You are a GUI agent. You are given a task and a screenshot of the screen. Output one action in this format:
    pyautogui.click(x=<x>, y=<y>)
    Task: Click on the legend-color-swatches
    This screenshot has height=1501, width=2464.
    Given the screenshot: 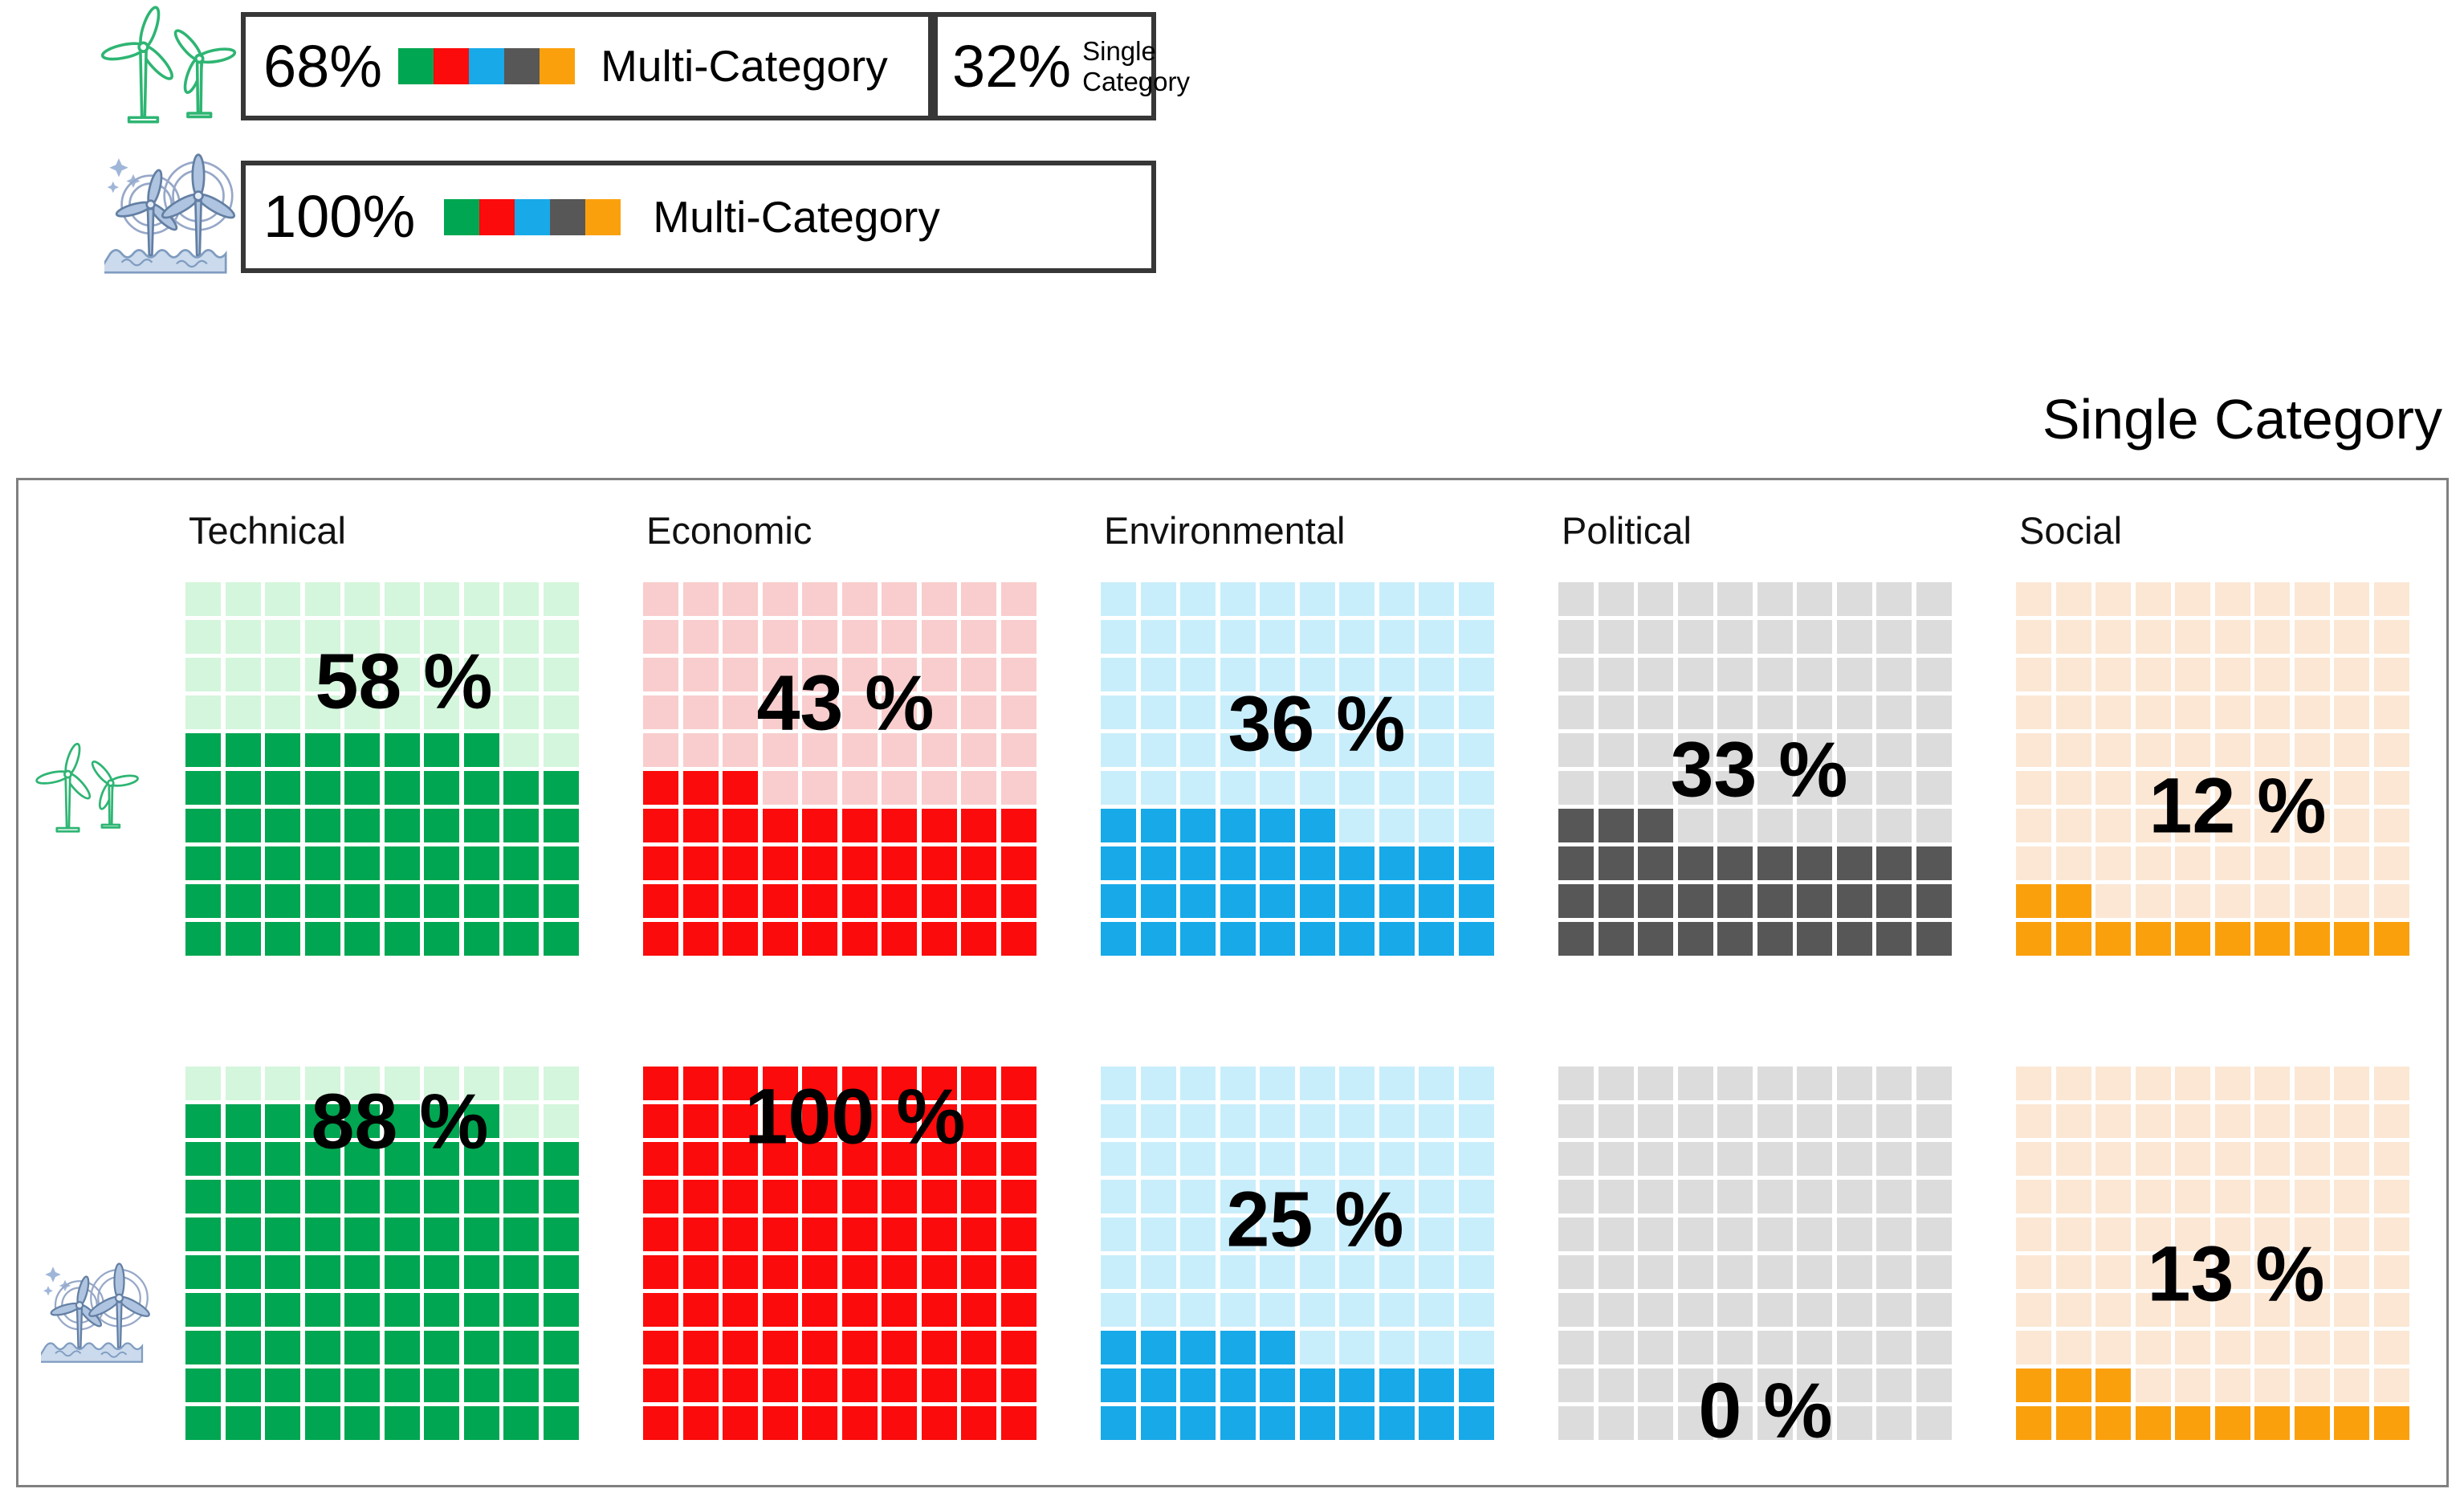 What is the action you would take?
    pyautogui.click(x=487, y=66)
    